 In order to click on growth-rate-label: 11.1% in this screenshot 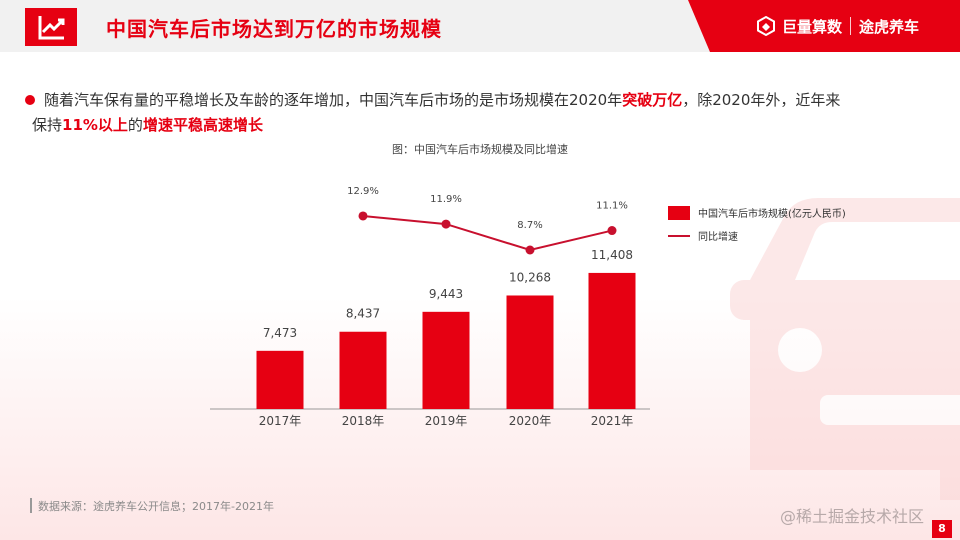, I will do `click(612, 206)`.